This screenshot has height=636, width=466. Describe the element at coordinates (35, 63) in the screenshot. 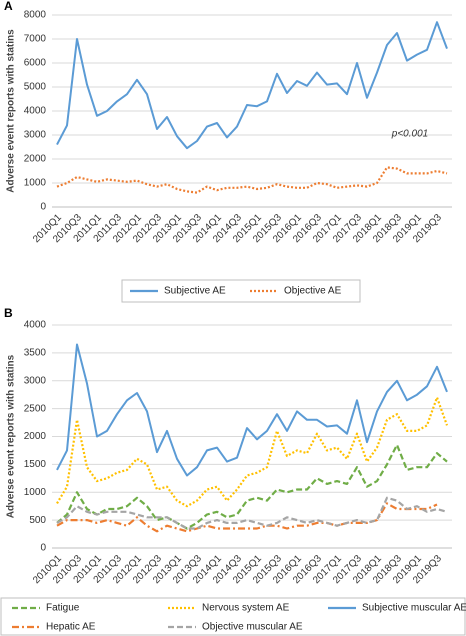

I see `y-tick-label: 6000` at that location.